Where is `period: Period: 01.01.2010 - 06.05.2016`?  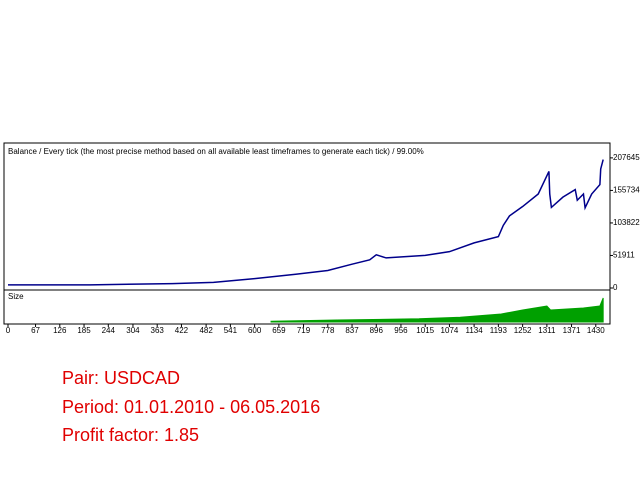
period: Period: 01.01.2010 - 06.05.2016 is located at coordinates (191, 407).